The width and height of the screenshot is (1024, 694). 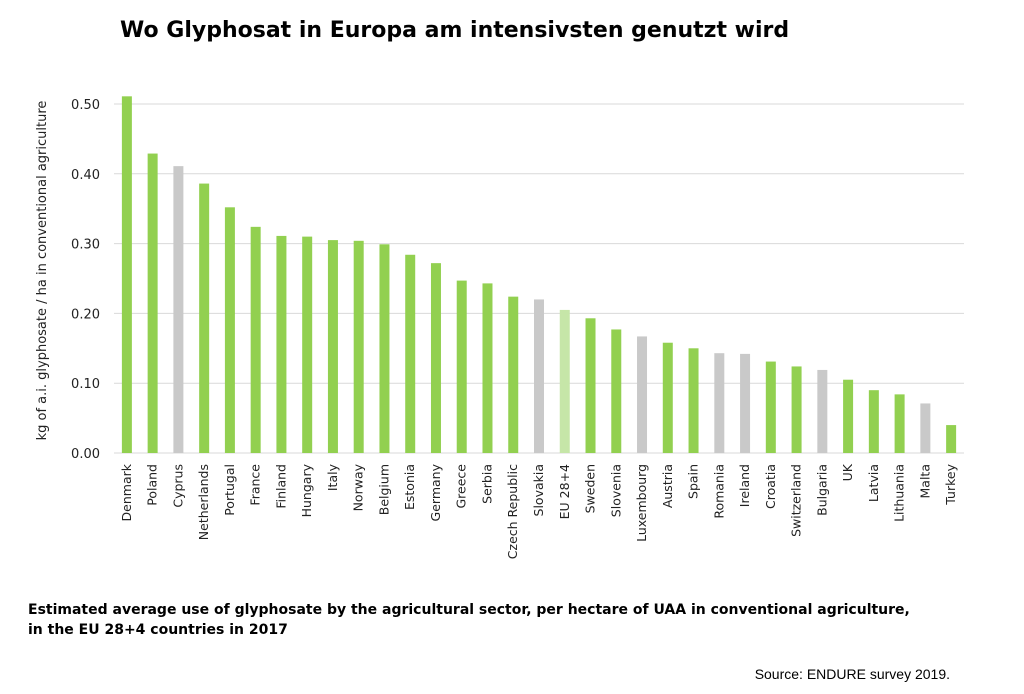 What do you see at coordinates (85, 454) in the screenshot?
I see `y-tick-label: 0.00` at bounding box center [85, 454].